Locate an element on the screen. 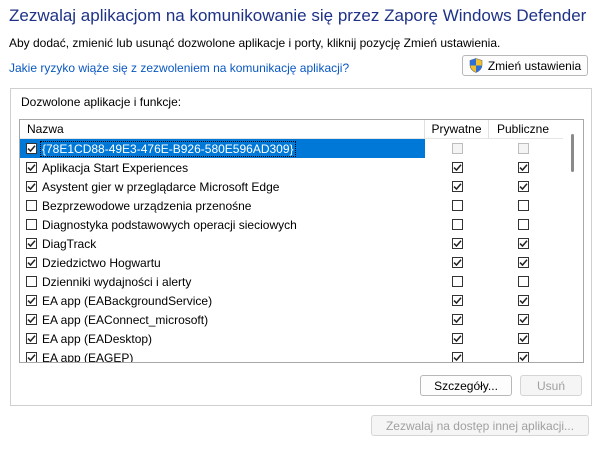 The width and height of the screenshot is (602, 456). table-row: EA app (EADesktop) is located at coordinates (291, 338).